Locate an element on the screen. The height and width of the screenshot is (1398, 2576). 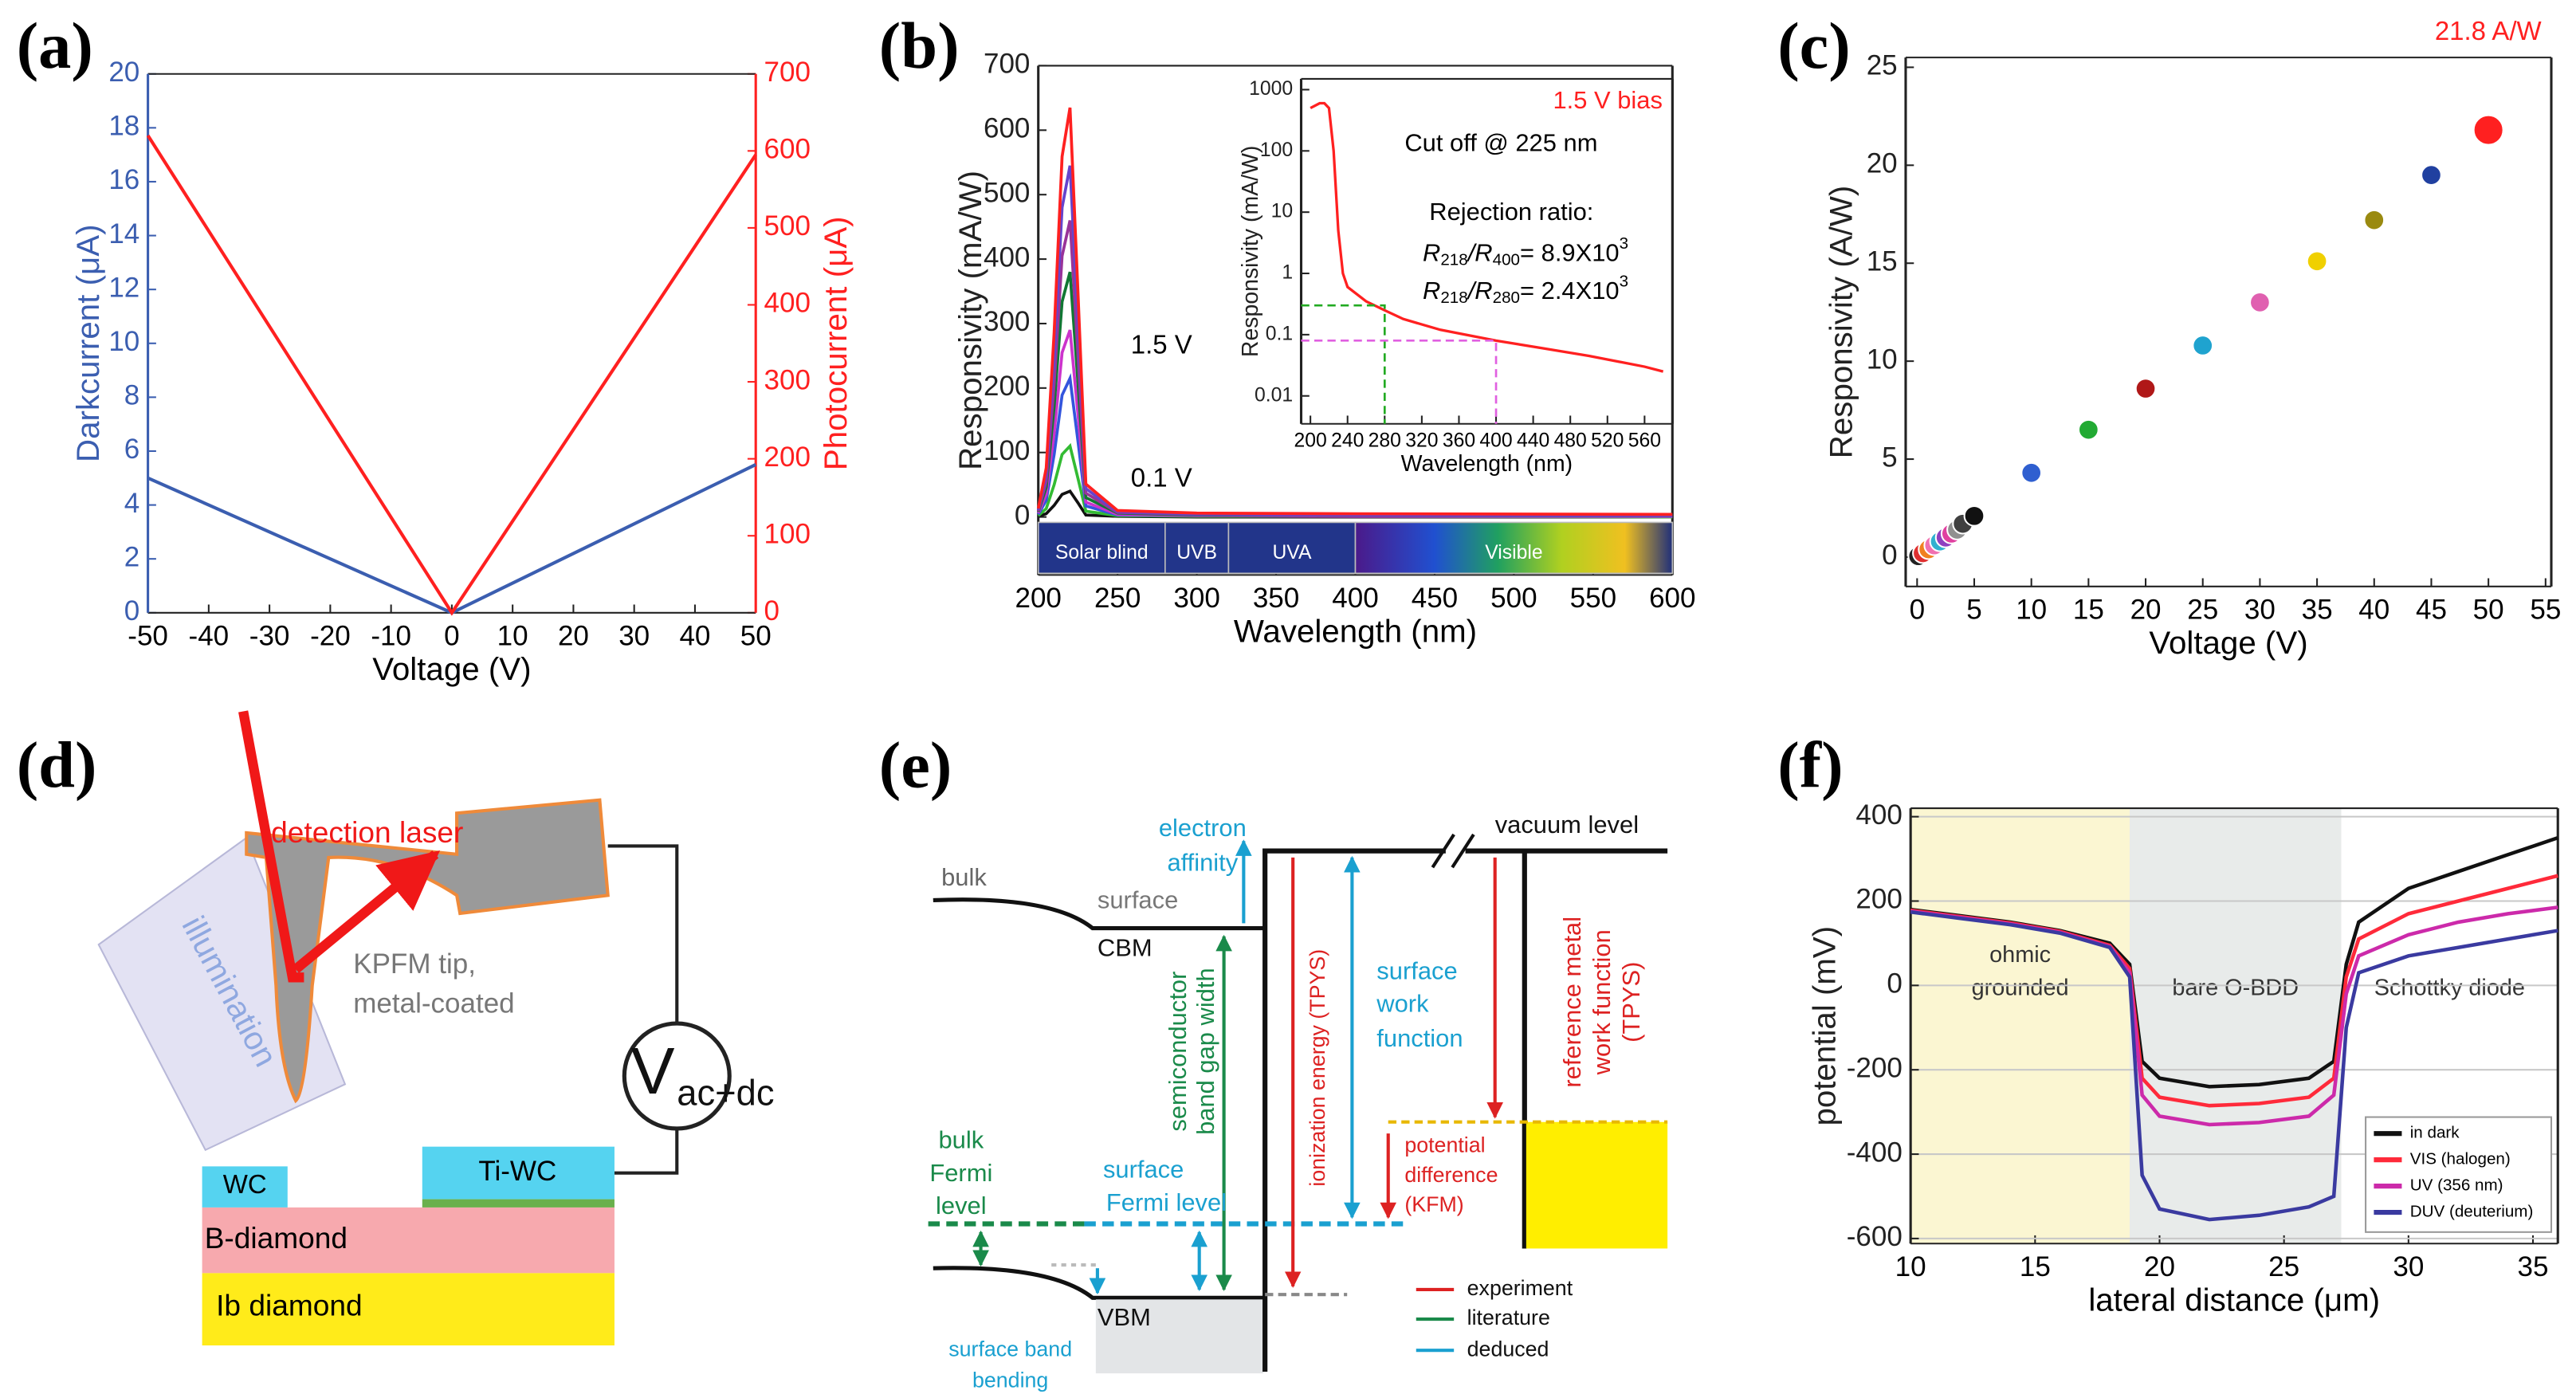
x-tick-label: 320 is located at coordinates (1421, 441).